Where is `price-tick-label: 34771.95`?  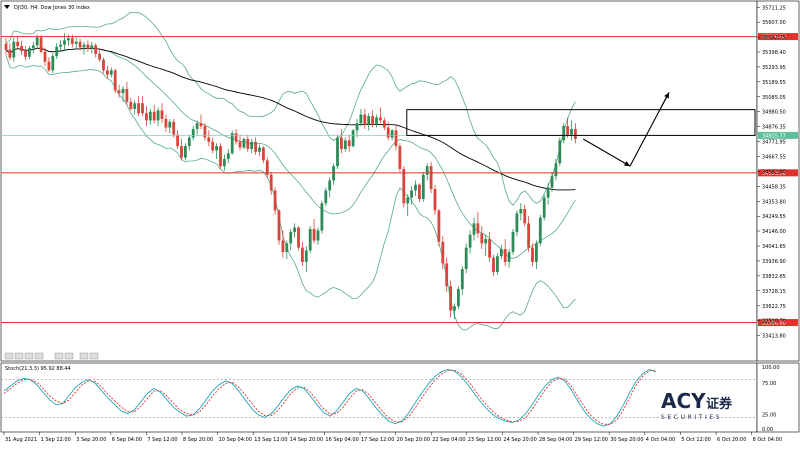
price-tick-label: 34771.95 is located at coordinates (774, 143).